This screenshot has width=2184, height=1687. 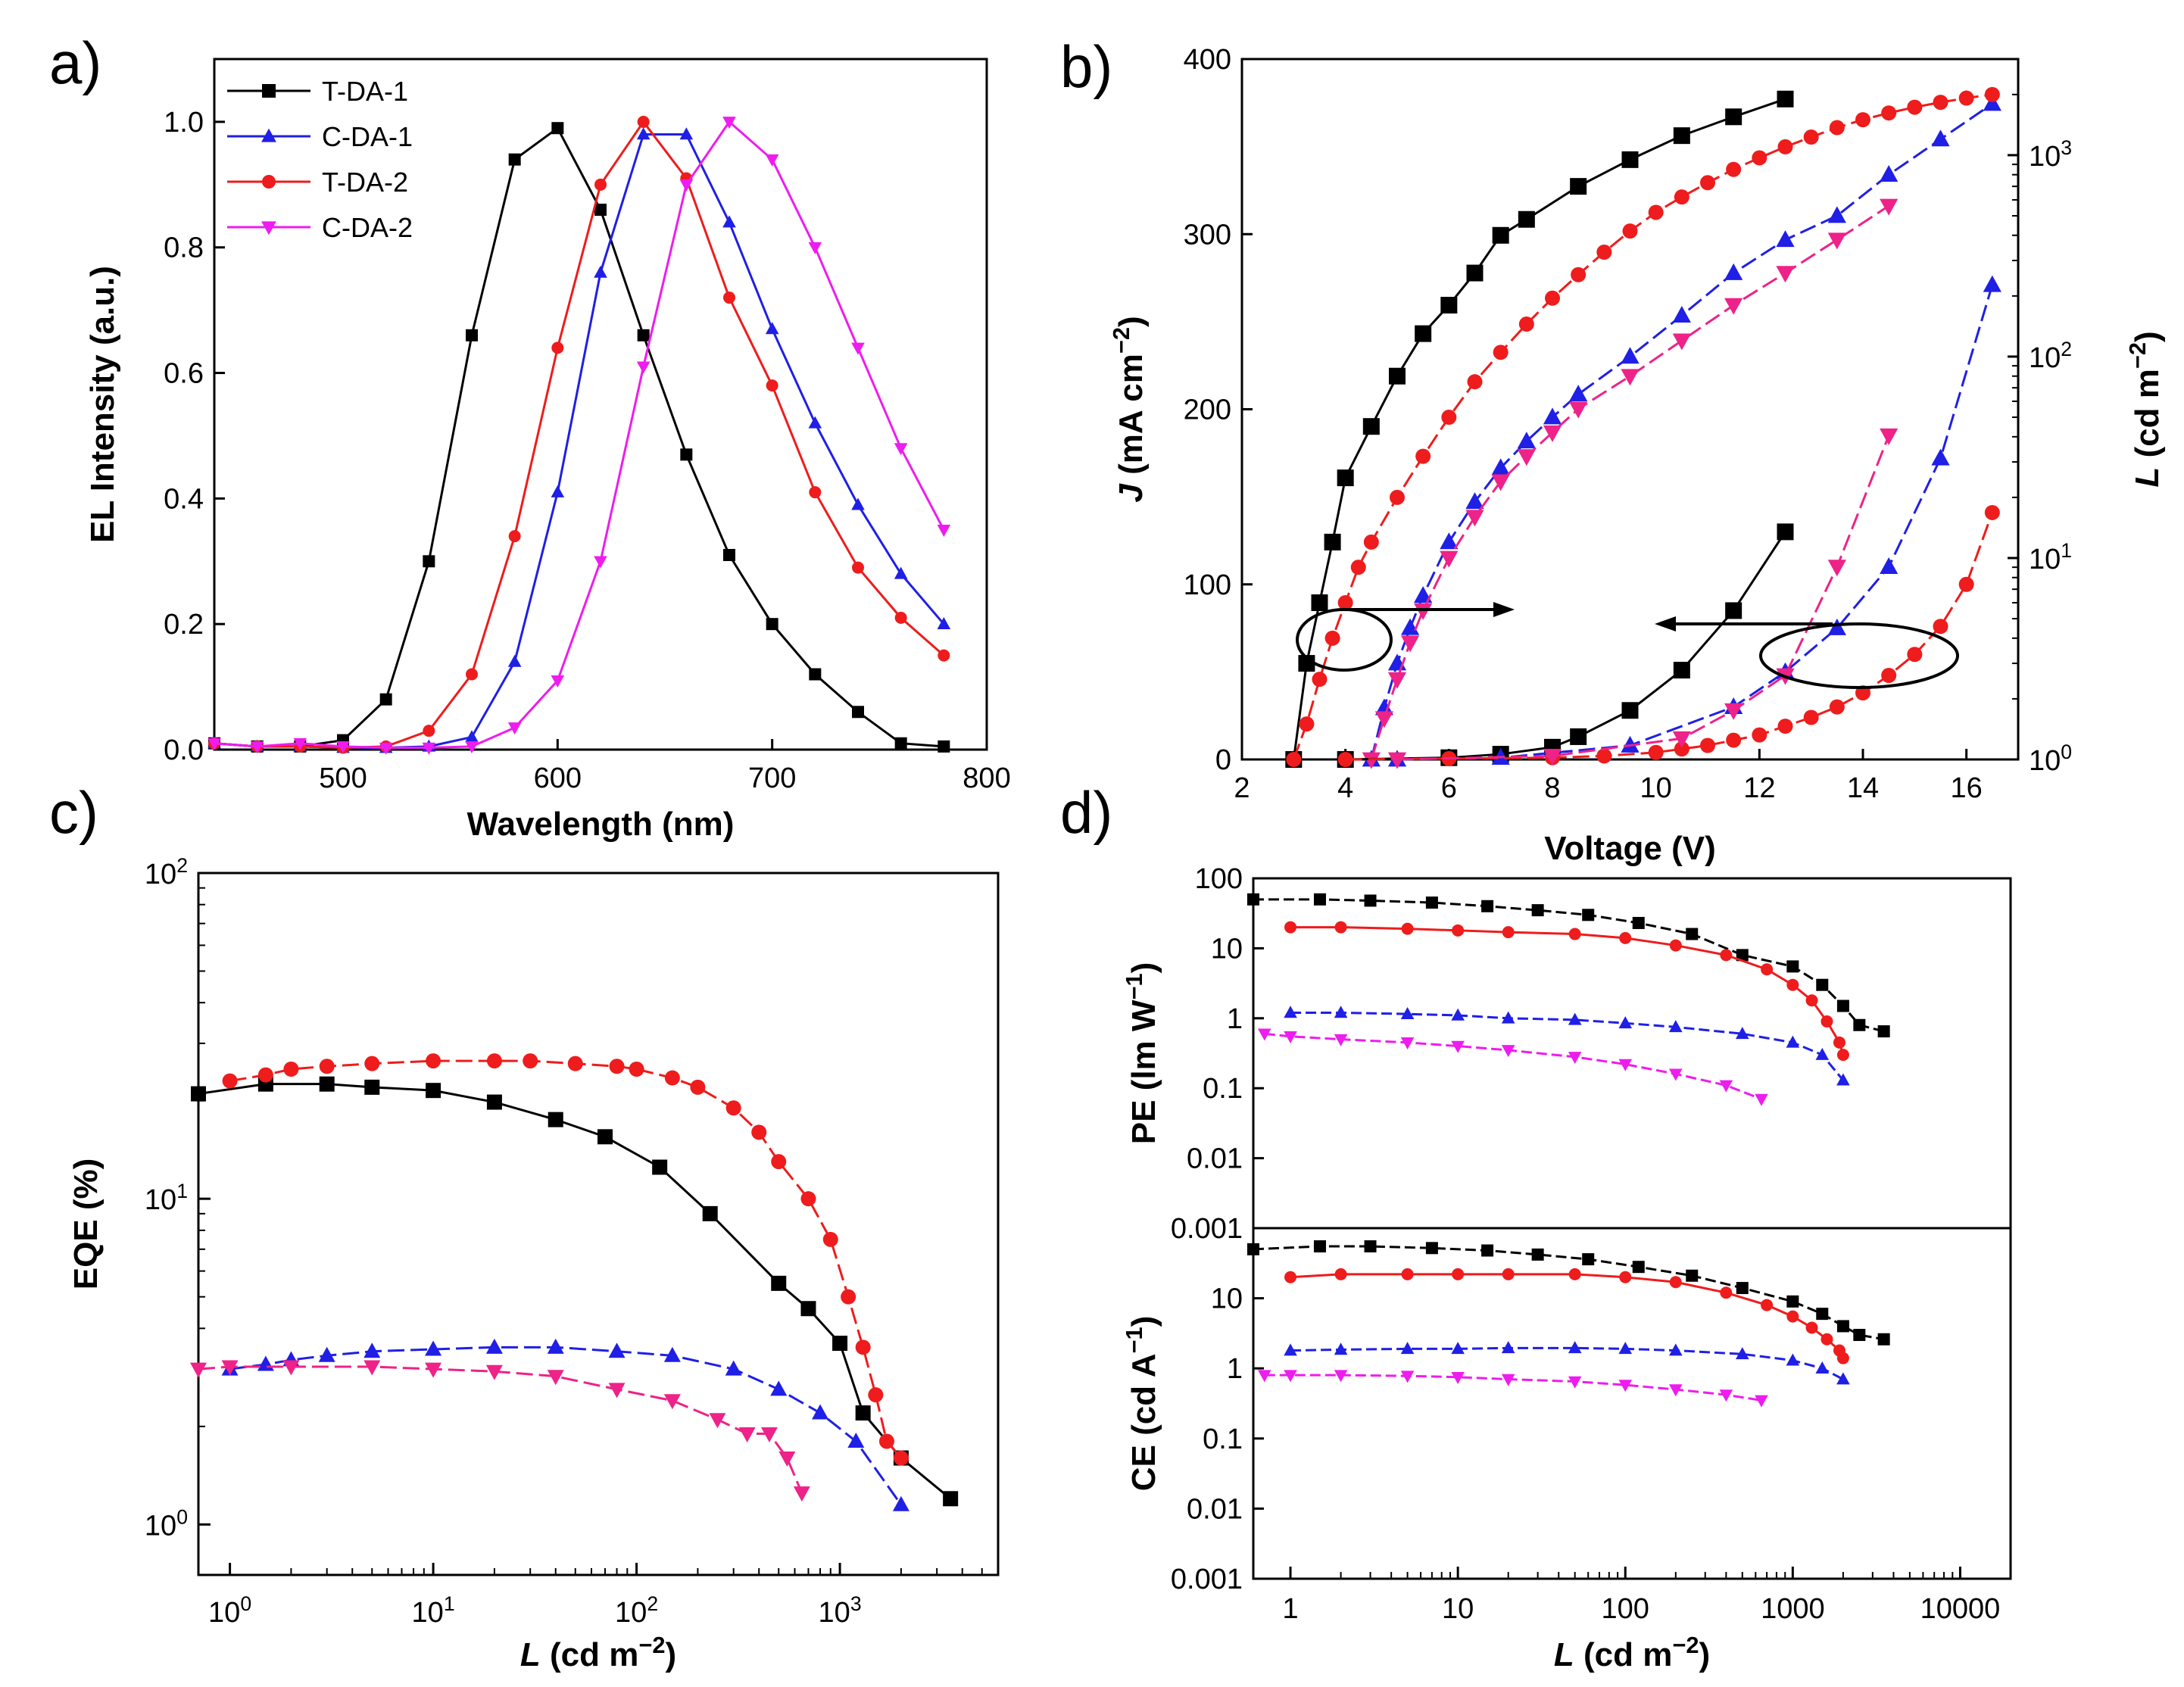 I want to click on y-axis-title-d-top-tail: ), so click(x=1143, y=968).